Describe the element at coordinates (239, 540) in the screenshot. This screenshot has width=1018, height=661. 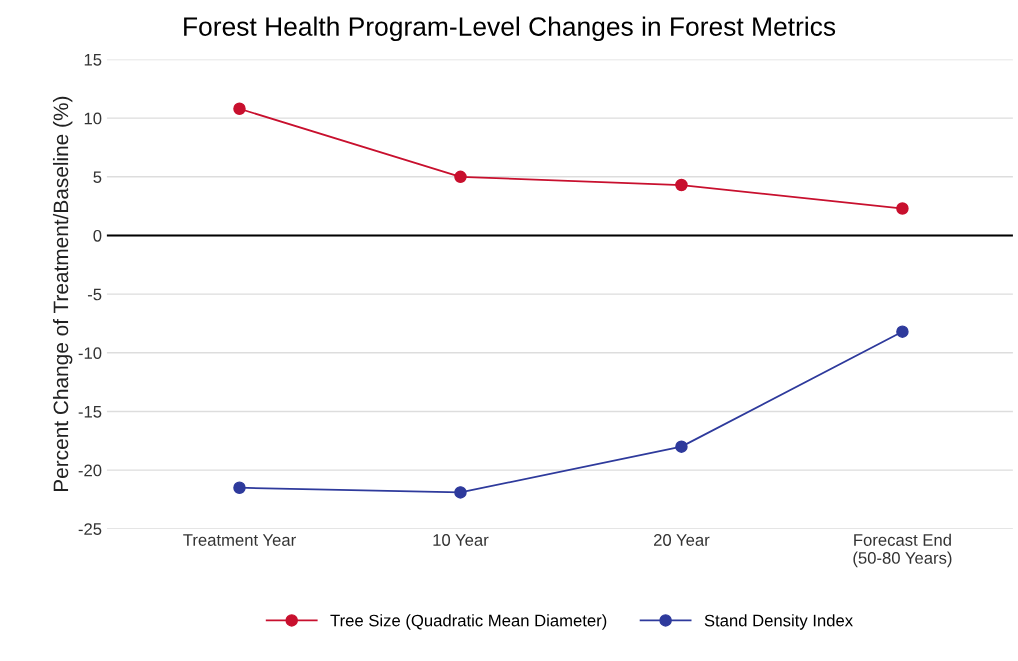
I see `x-tick-label: Treatment Year` at that location.